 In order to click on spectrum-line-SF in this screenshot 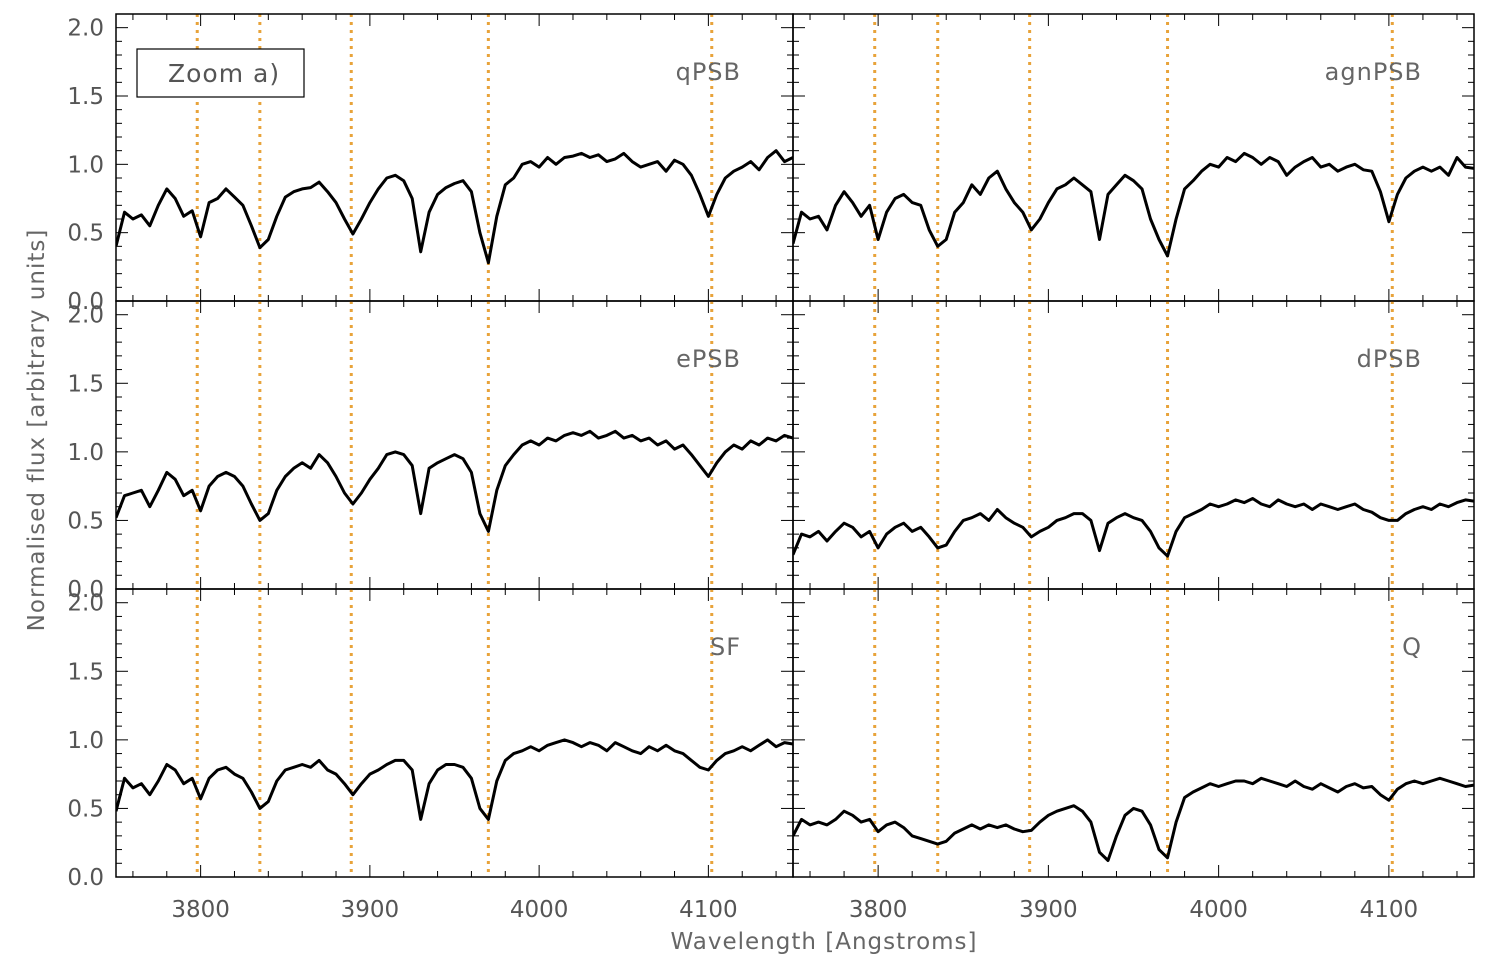, I will do `click(454, 779)`.